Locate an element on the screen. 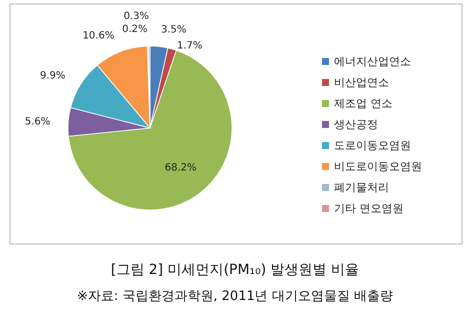 The height and width of the screenshot is (335, 470). data-label: 68.2% is located at coordinates (180, 168).